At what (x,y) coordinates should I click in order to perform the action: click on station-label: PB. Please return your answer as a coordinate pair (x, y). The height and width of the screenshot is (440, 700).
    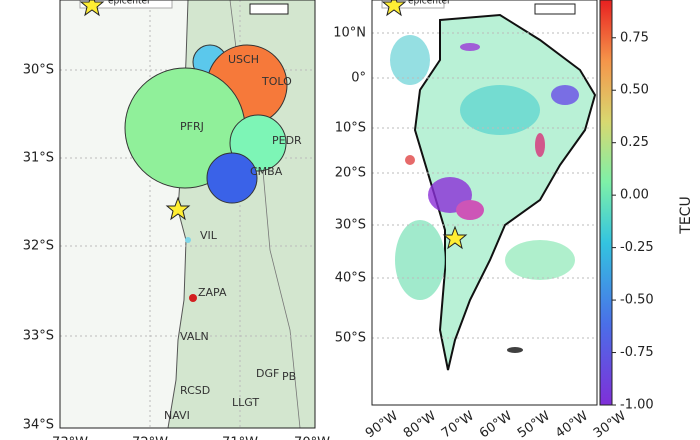
    Looking at the image, I should click on (289, 376).